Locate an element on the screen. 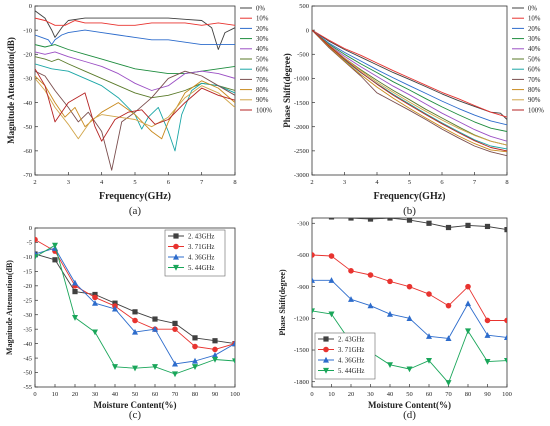 The width and height of the screenshot is (550, 426). y-tick-label: -1800 is located at coordinates (301, 382).